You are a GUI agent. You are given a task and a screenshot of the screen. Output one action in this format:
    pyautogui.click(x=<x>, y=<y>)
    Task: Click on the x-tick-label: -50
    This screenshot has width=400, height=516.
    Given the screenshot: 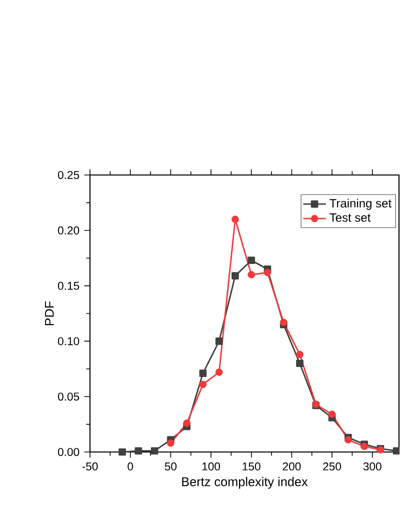 What is the action you would take?
    pyautogui.click(x=90, y=466)
    